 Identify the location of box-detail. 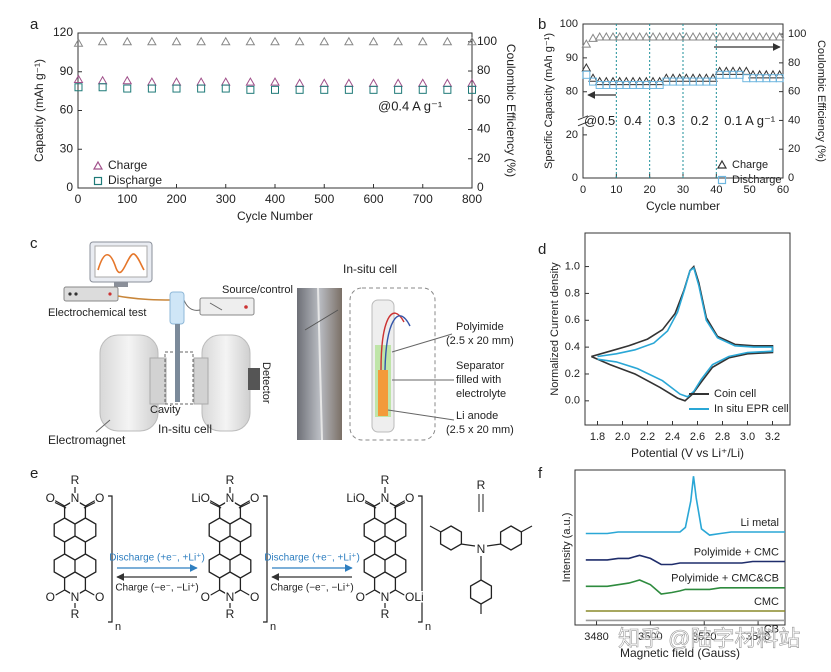
(216, 306).